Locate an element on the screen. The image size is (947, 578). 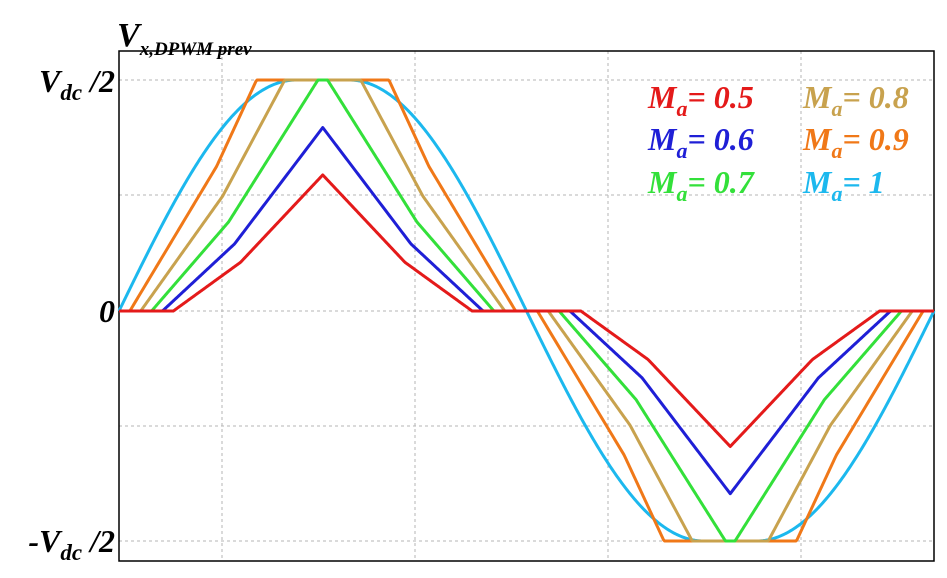
legend-entry-ma-0-6: Ma= 0.6 is located at coordinates (700, 142).